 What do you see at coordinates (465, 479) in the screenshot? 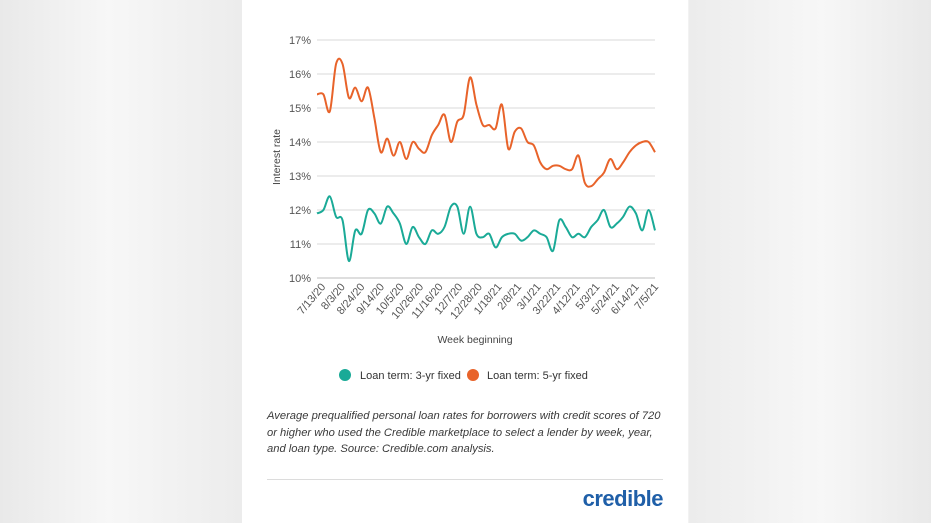
I see `divider` at bounding box center [465, 479].